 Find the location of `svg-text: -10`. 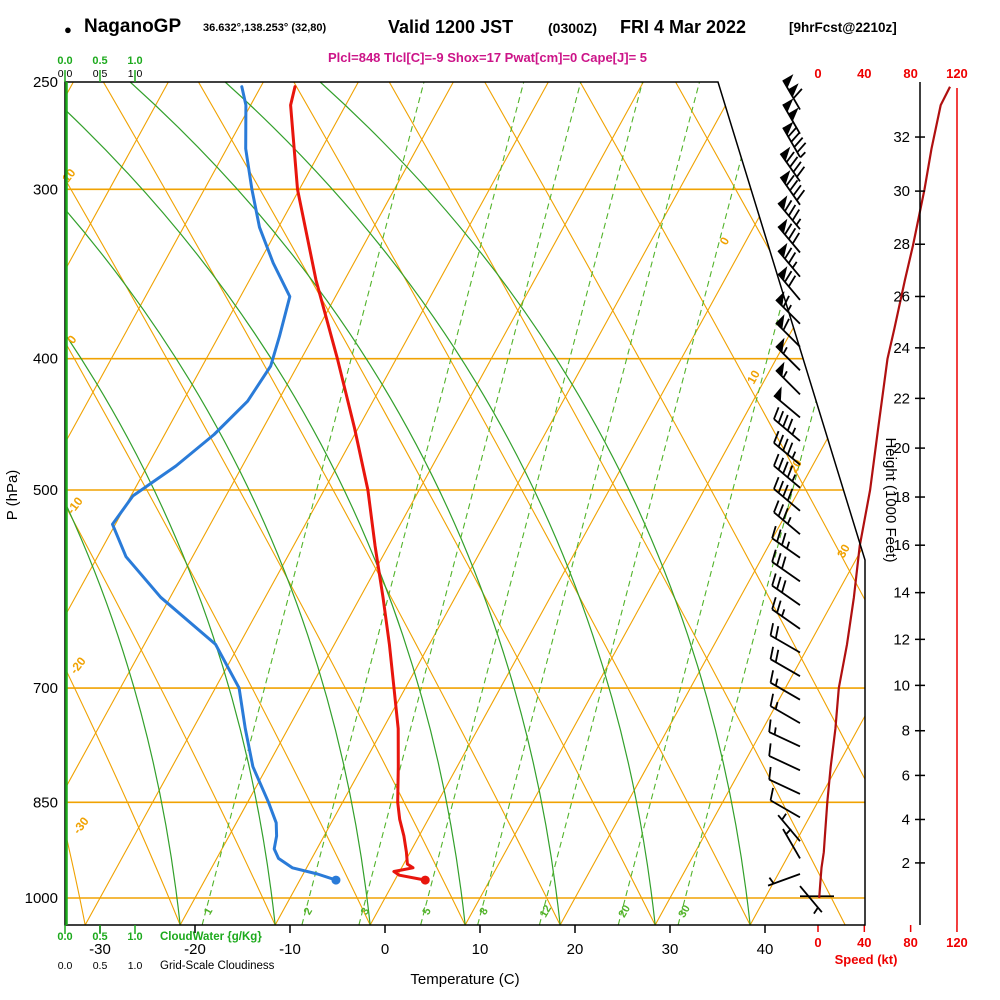

svg-text: -10 is located at coordinates (290, 949).